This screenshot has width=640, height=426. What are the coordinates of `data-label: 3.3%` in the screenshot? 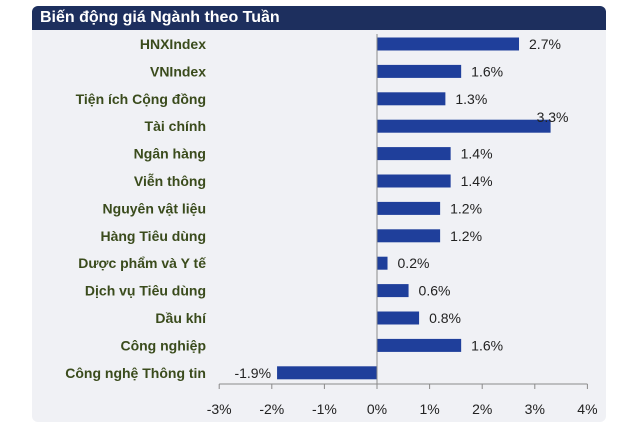 It's located at (553, 117).